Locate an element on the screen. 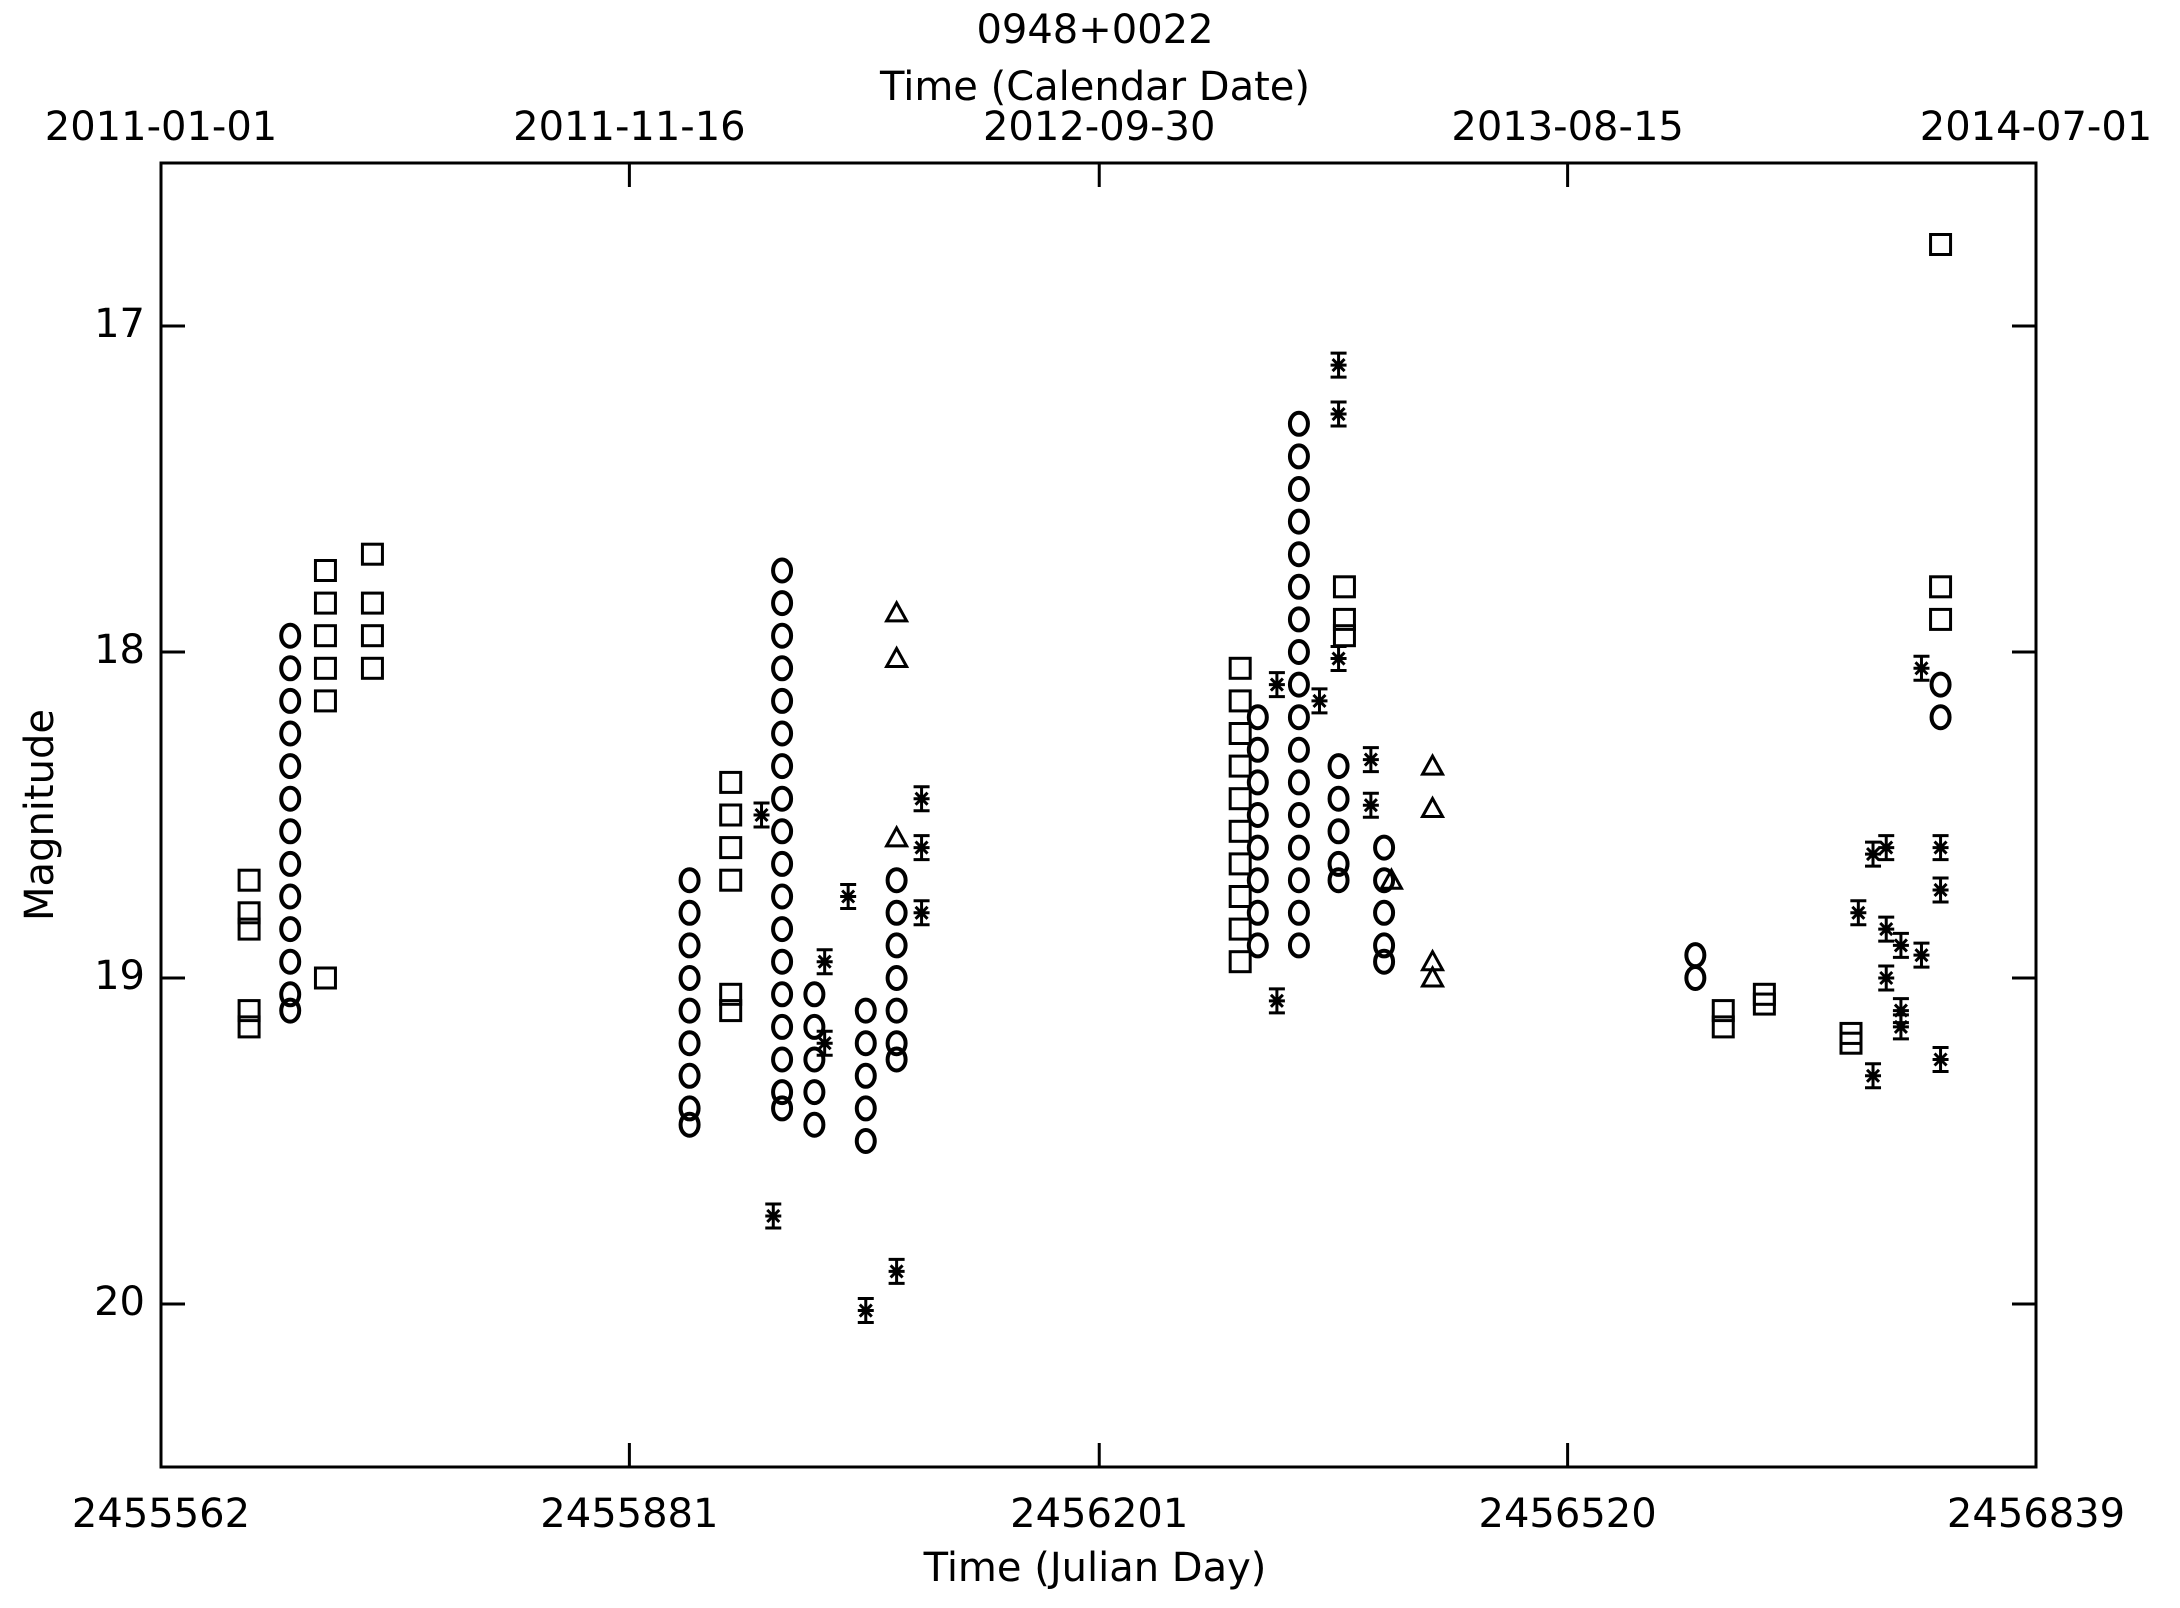  x-tick-label: 2455881 is located at coordinates (629, 1514).